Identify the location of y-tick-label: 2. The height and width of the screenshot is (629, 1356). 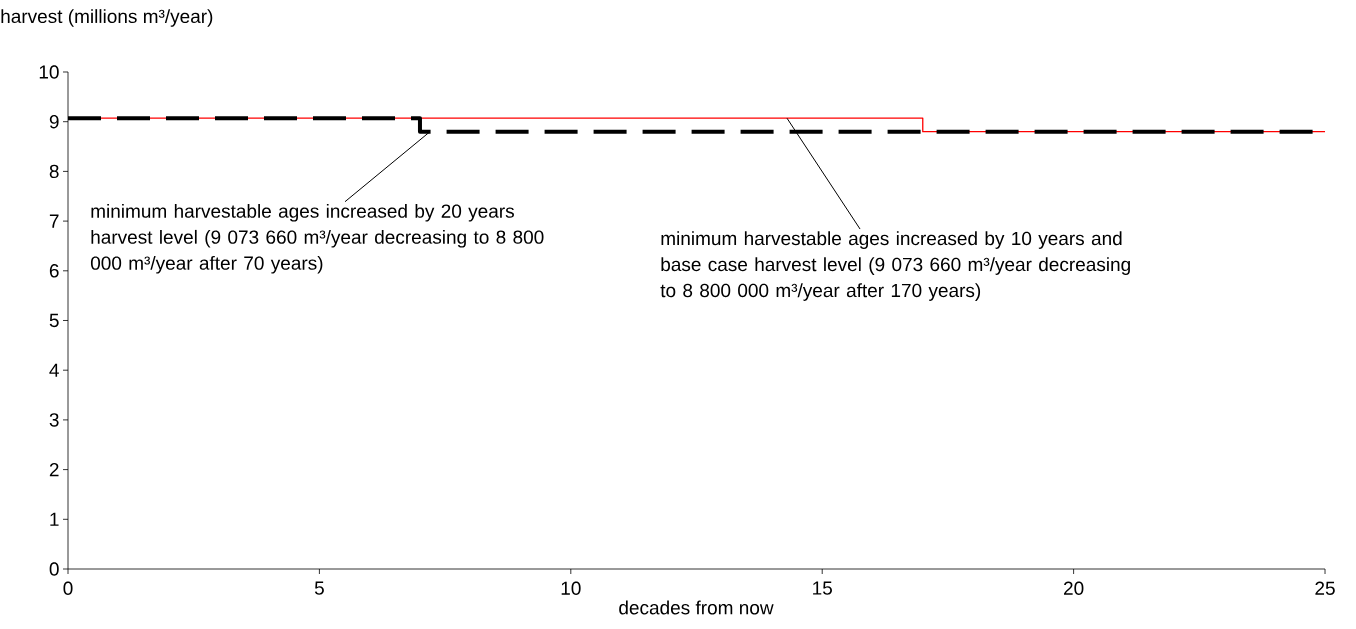
(54, 469).